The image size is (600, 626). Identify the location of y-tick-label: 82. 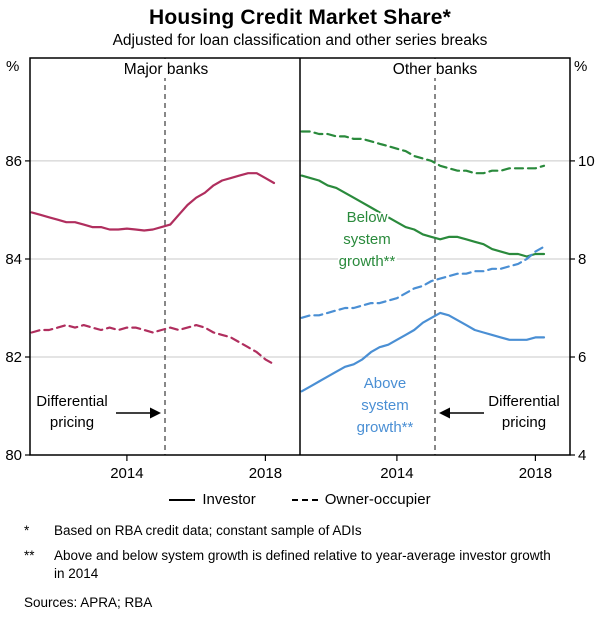
(13, 357).